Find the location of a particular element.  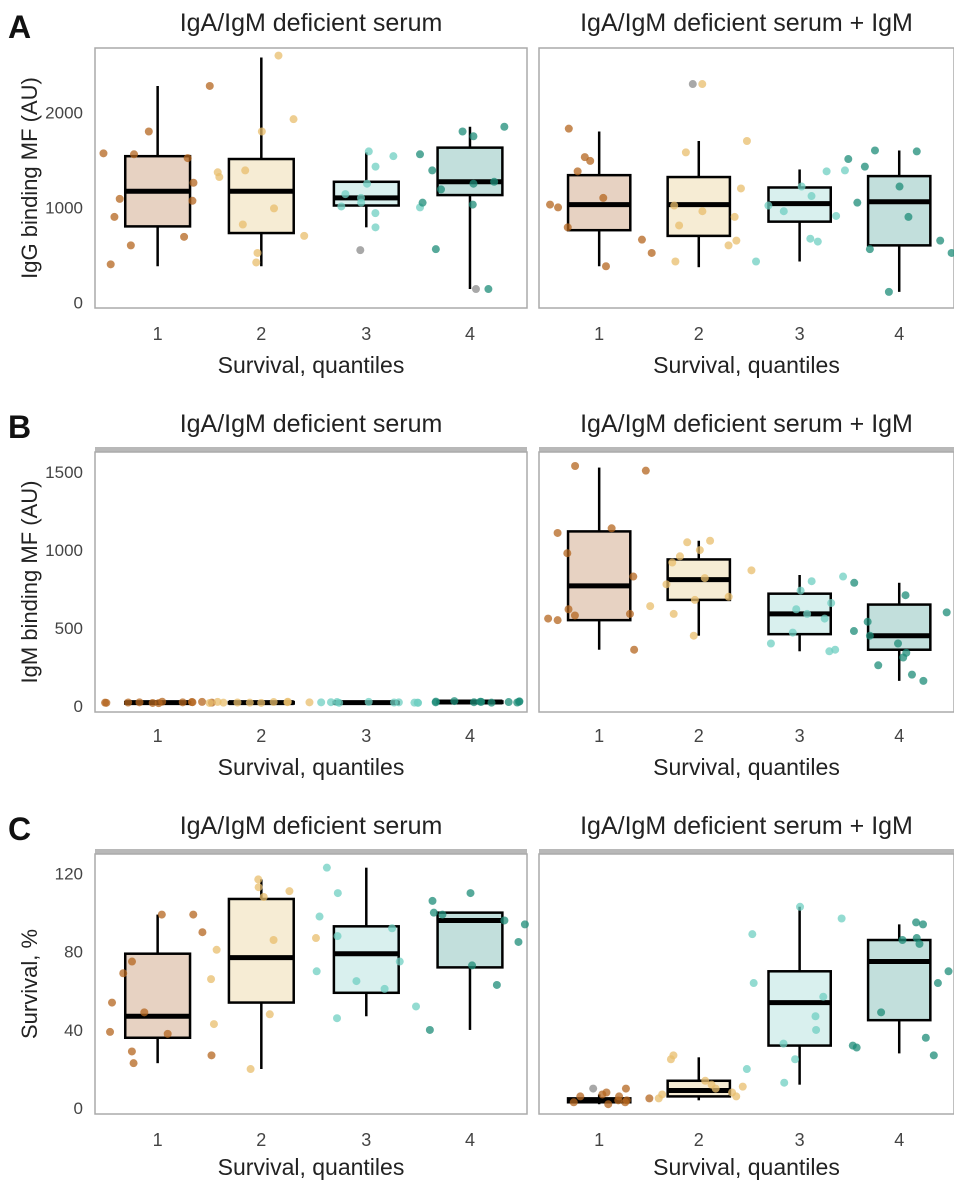

outlier-point is located at coordinates (593, 1088).